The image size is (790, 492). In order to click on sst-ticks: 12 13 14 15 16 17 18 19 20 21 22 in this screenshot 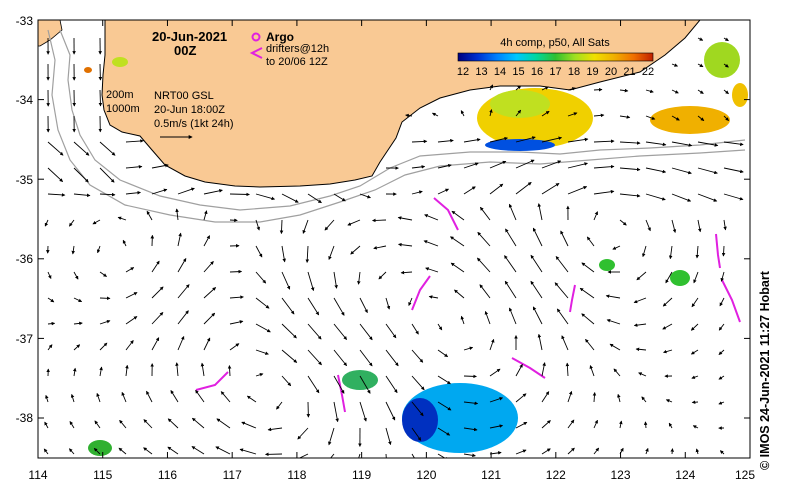, I will do `click(555, 72)`.